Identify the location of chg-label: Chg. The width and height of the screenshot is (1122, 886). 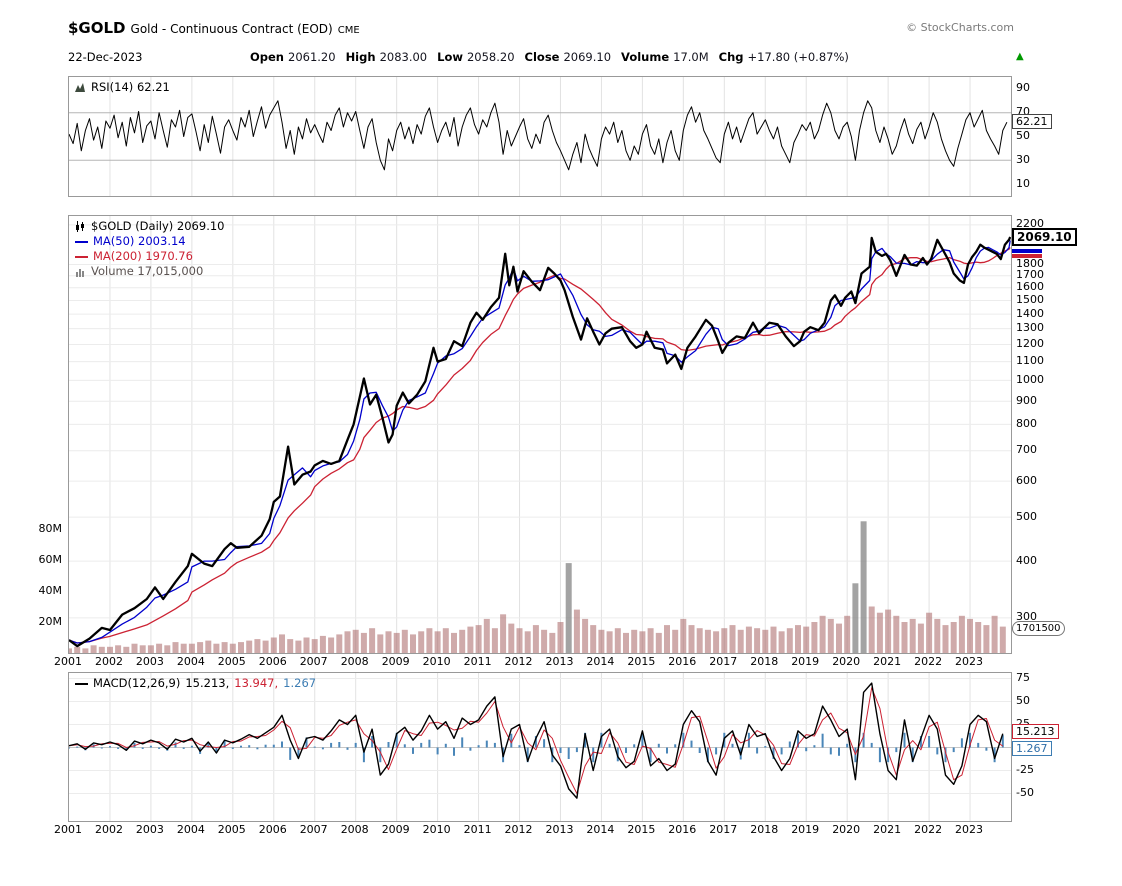
(731, 57).